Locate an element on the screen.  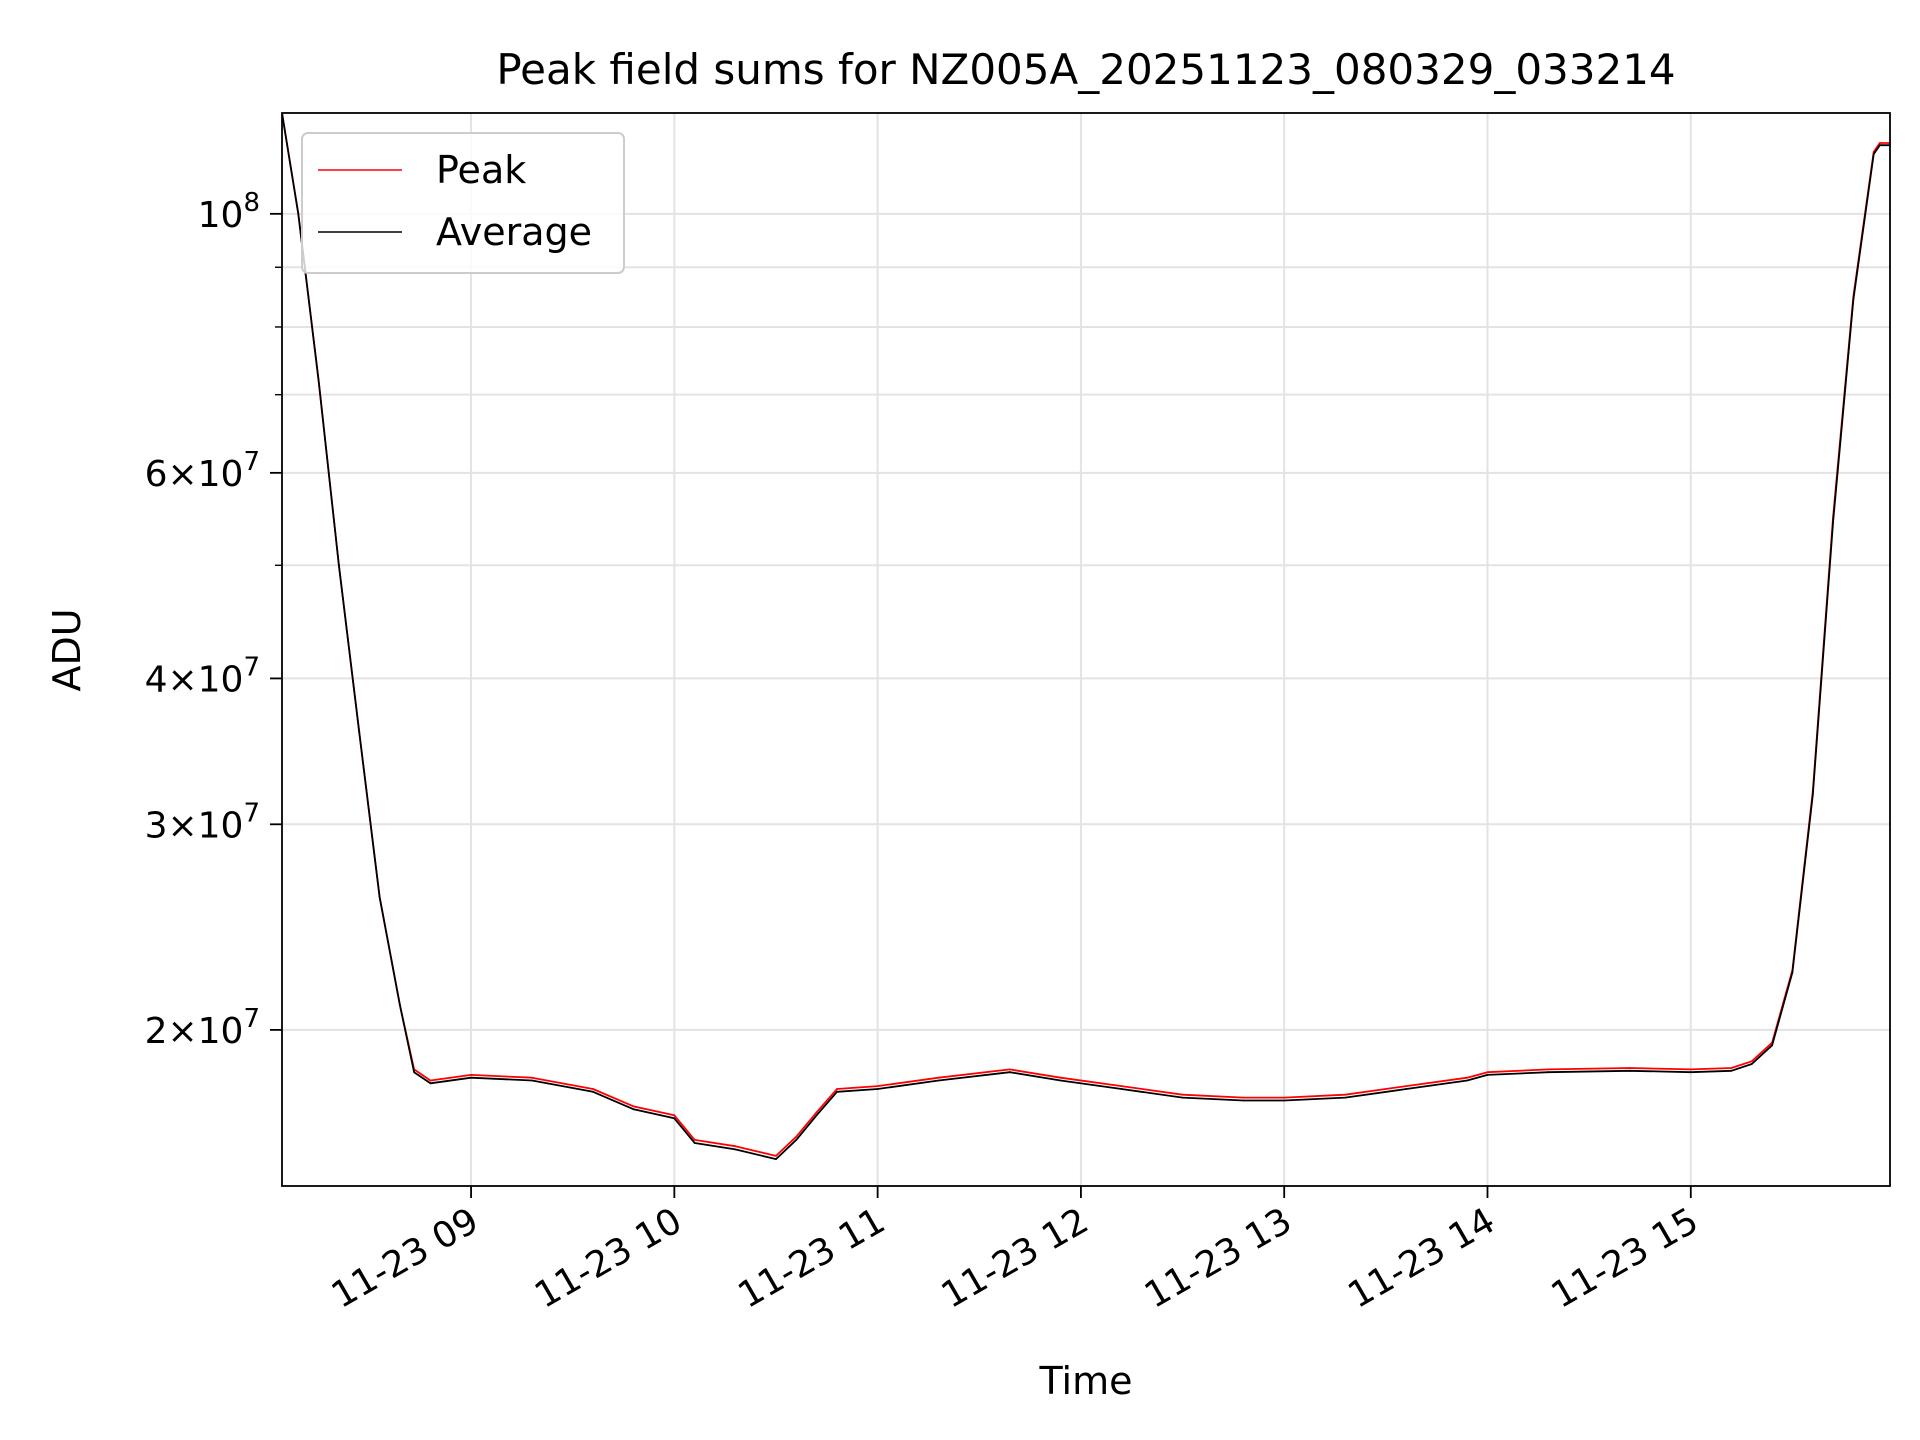
legend: Peak Average is located at coordinates (463, 203).